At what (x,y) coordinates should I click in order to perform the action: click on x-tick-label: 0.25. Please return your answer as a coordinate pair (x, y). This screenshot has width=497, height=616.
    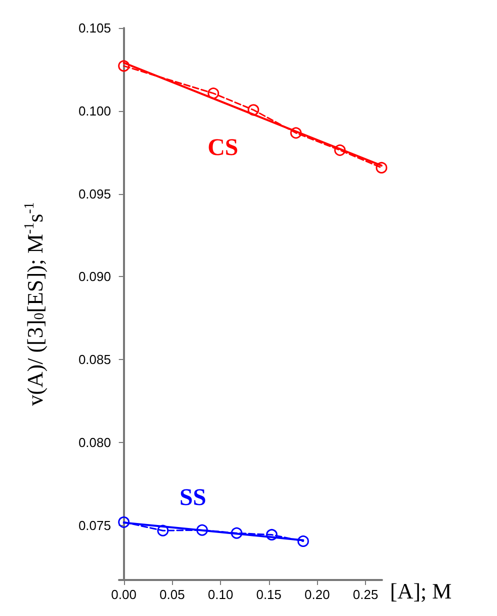
    Looking at the image, I should click on (365, 594).